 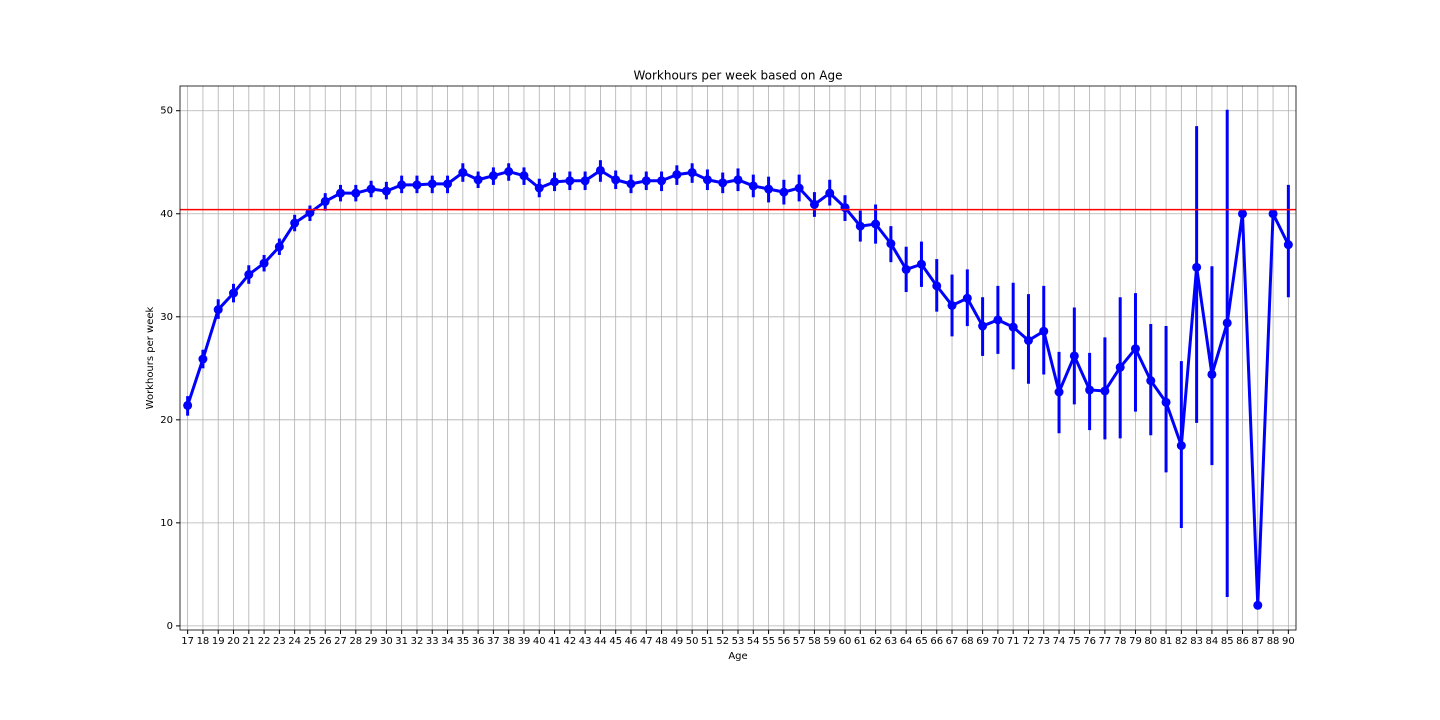 What do you see at coordinates (248, 641) in the screenshot?
I see `x-tick-label: 21` at bounding box center [248, 641].